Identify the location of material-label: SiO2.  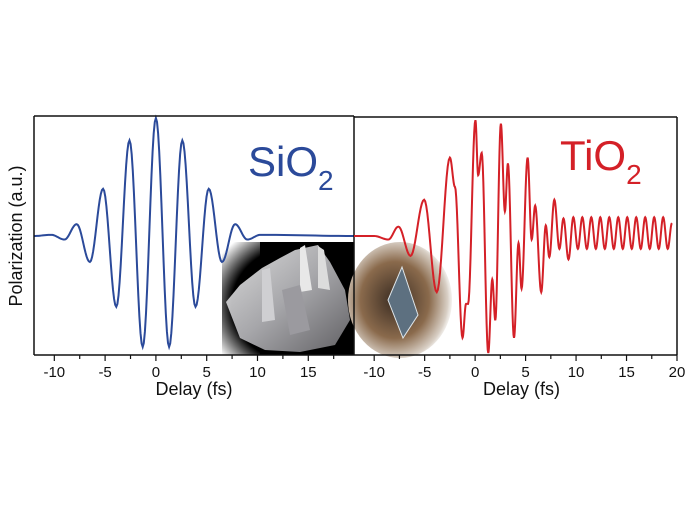
(291, 167).